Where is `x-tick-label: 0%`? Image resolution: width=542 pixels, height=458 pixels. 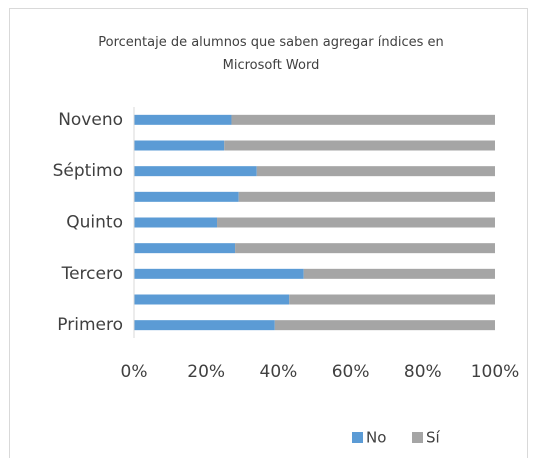
x-tick-label: 0% is located at coordinates (134, 372).